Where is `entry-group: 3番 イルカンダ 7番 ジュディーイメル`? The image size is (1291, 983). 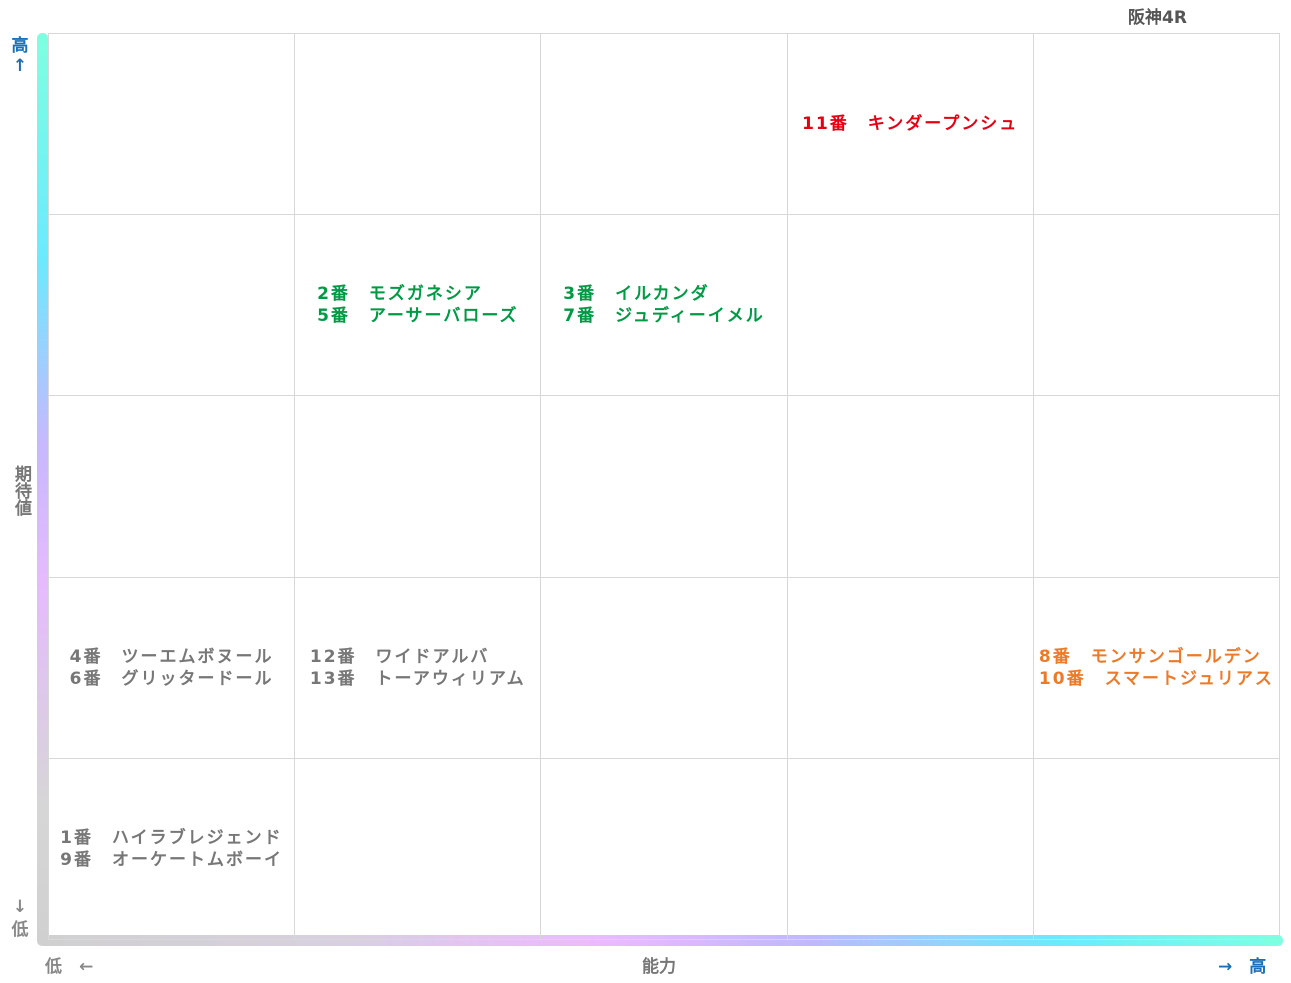
entry-group: 3番 イルカンダ 7番 ジュディーイメル is located at coordinates (663, 305).